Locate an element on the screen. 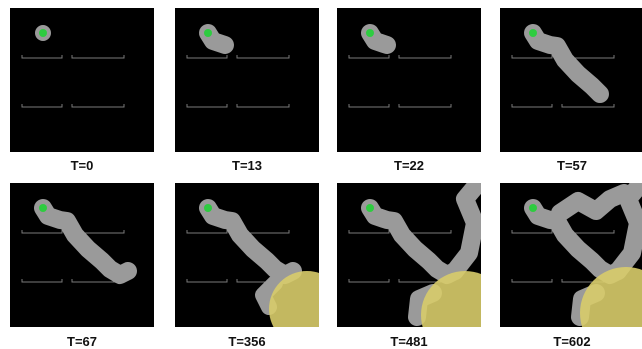 This screenshot has height=349, width=642. frame-t13 is located at coordinates (247, 80).